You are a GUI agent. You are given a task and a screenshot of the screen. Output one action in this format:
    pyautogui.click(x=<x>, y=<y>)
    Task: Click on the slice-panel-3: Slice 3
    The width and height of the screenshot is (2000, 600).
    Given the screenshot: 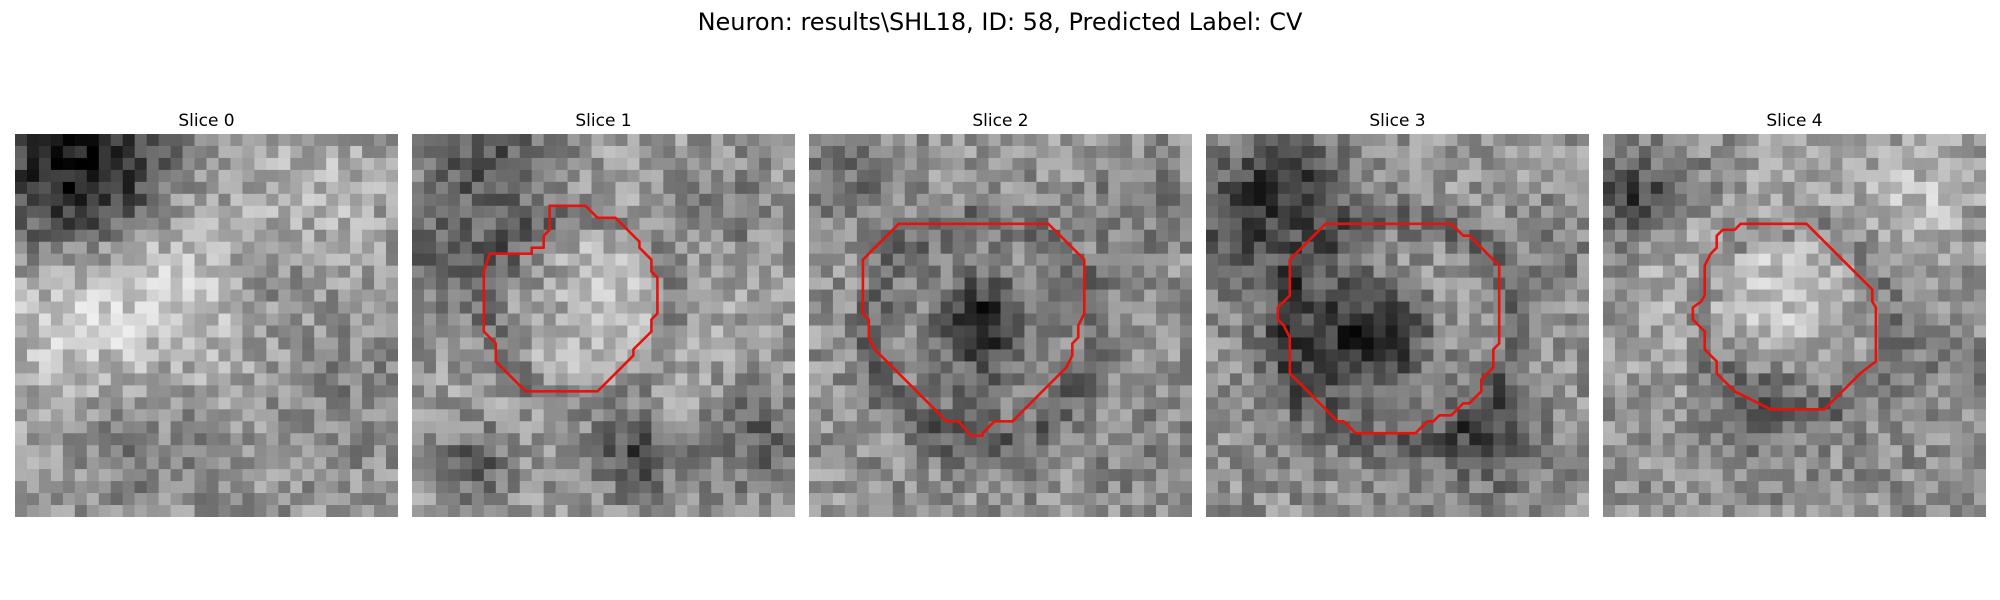 What is the action you would take?
    pyautogui.click(x=1397, y=312)
    